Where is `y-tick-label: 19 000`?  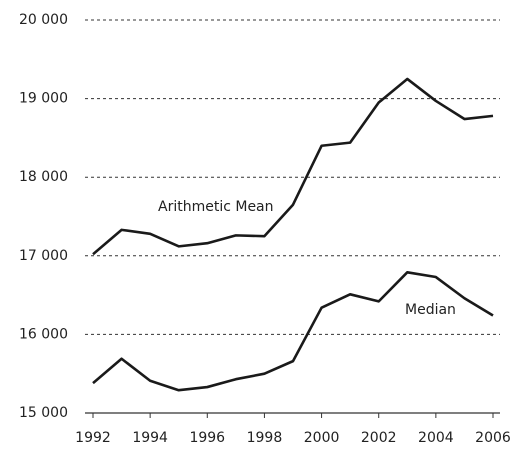
y-tick-label: 19 000 is located at coordinates (43, 99).